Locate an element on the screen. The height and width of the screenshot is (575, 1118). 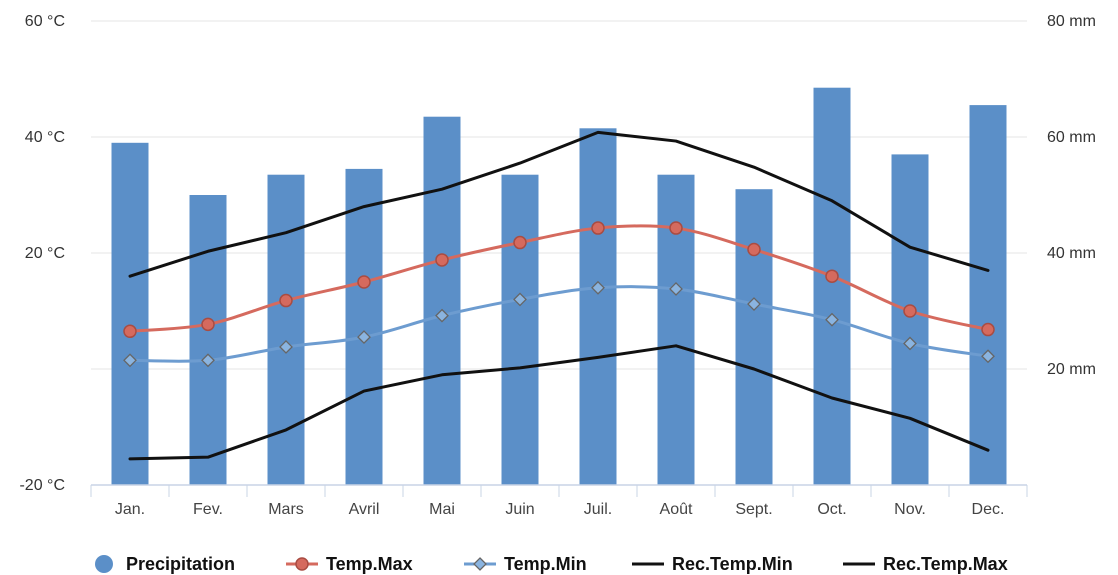
right-axis-tick-label: 80 mm is located at coordinates (1071, 21).